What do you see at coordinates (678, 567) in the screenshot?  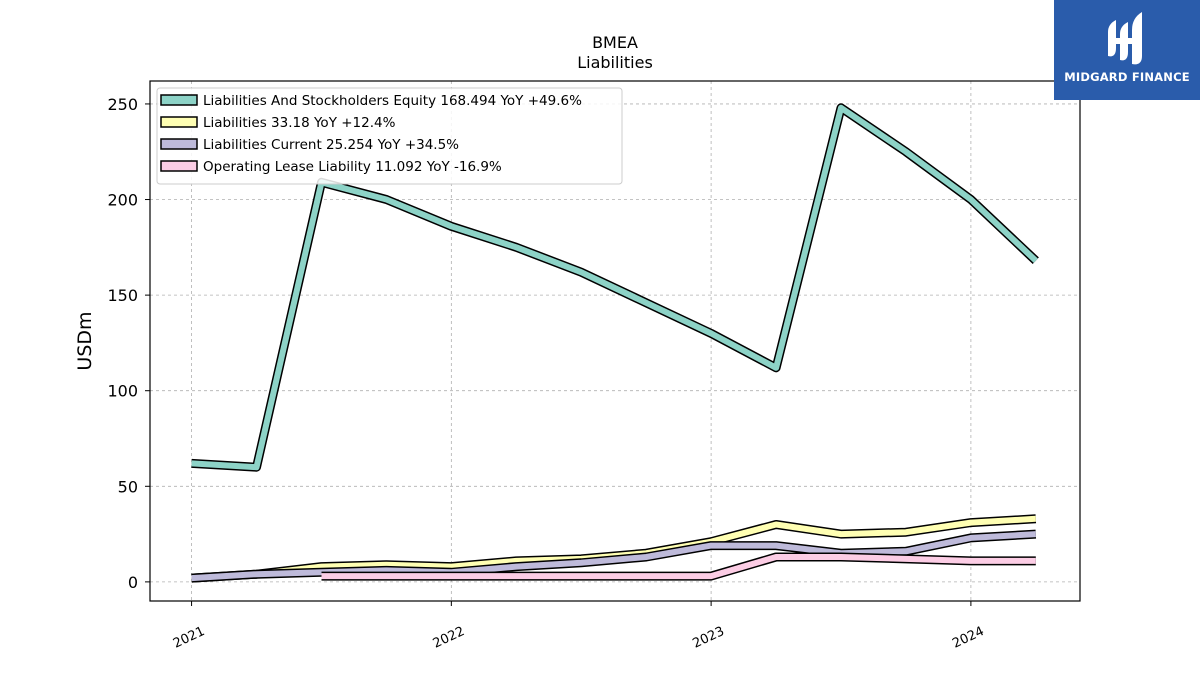 I see `series-line` at bounding box center [678, 567].